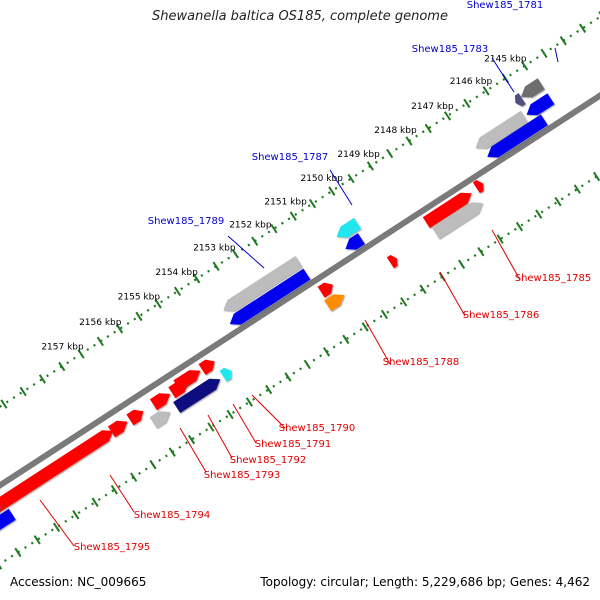  What do you see at coordinates (317, 428) in the screenshot?
I see `gene-label: Shew185_1790` at bounding box center [317, 428].